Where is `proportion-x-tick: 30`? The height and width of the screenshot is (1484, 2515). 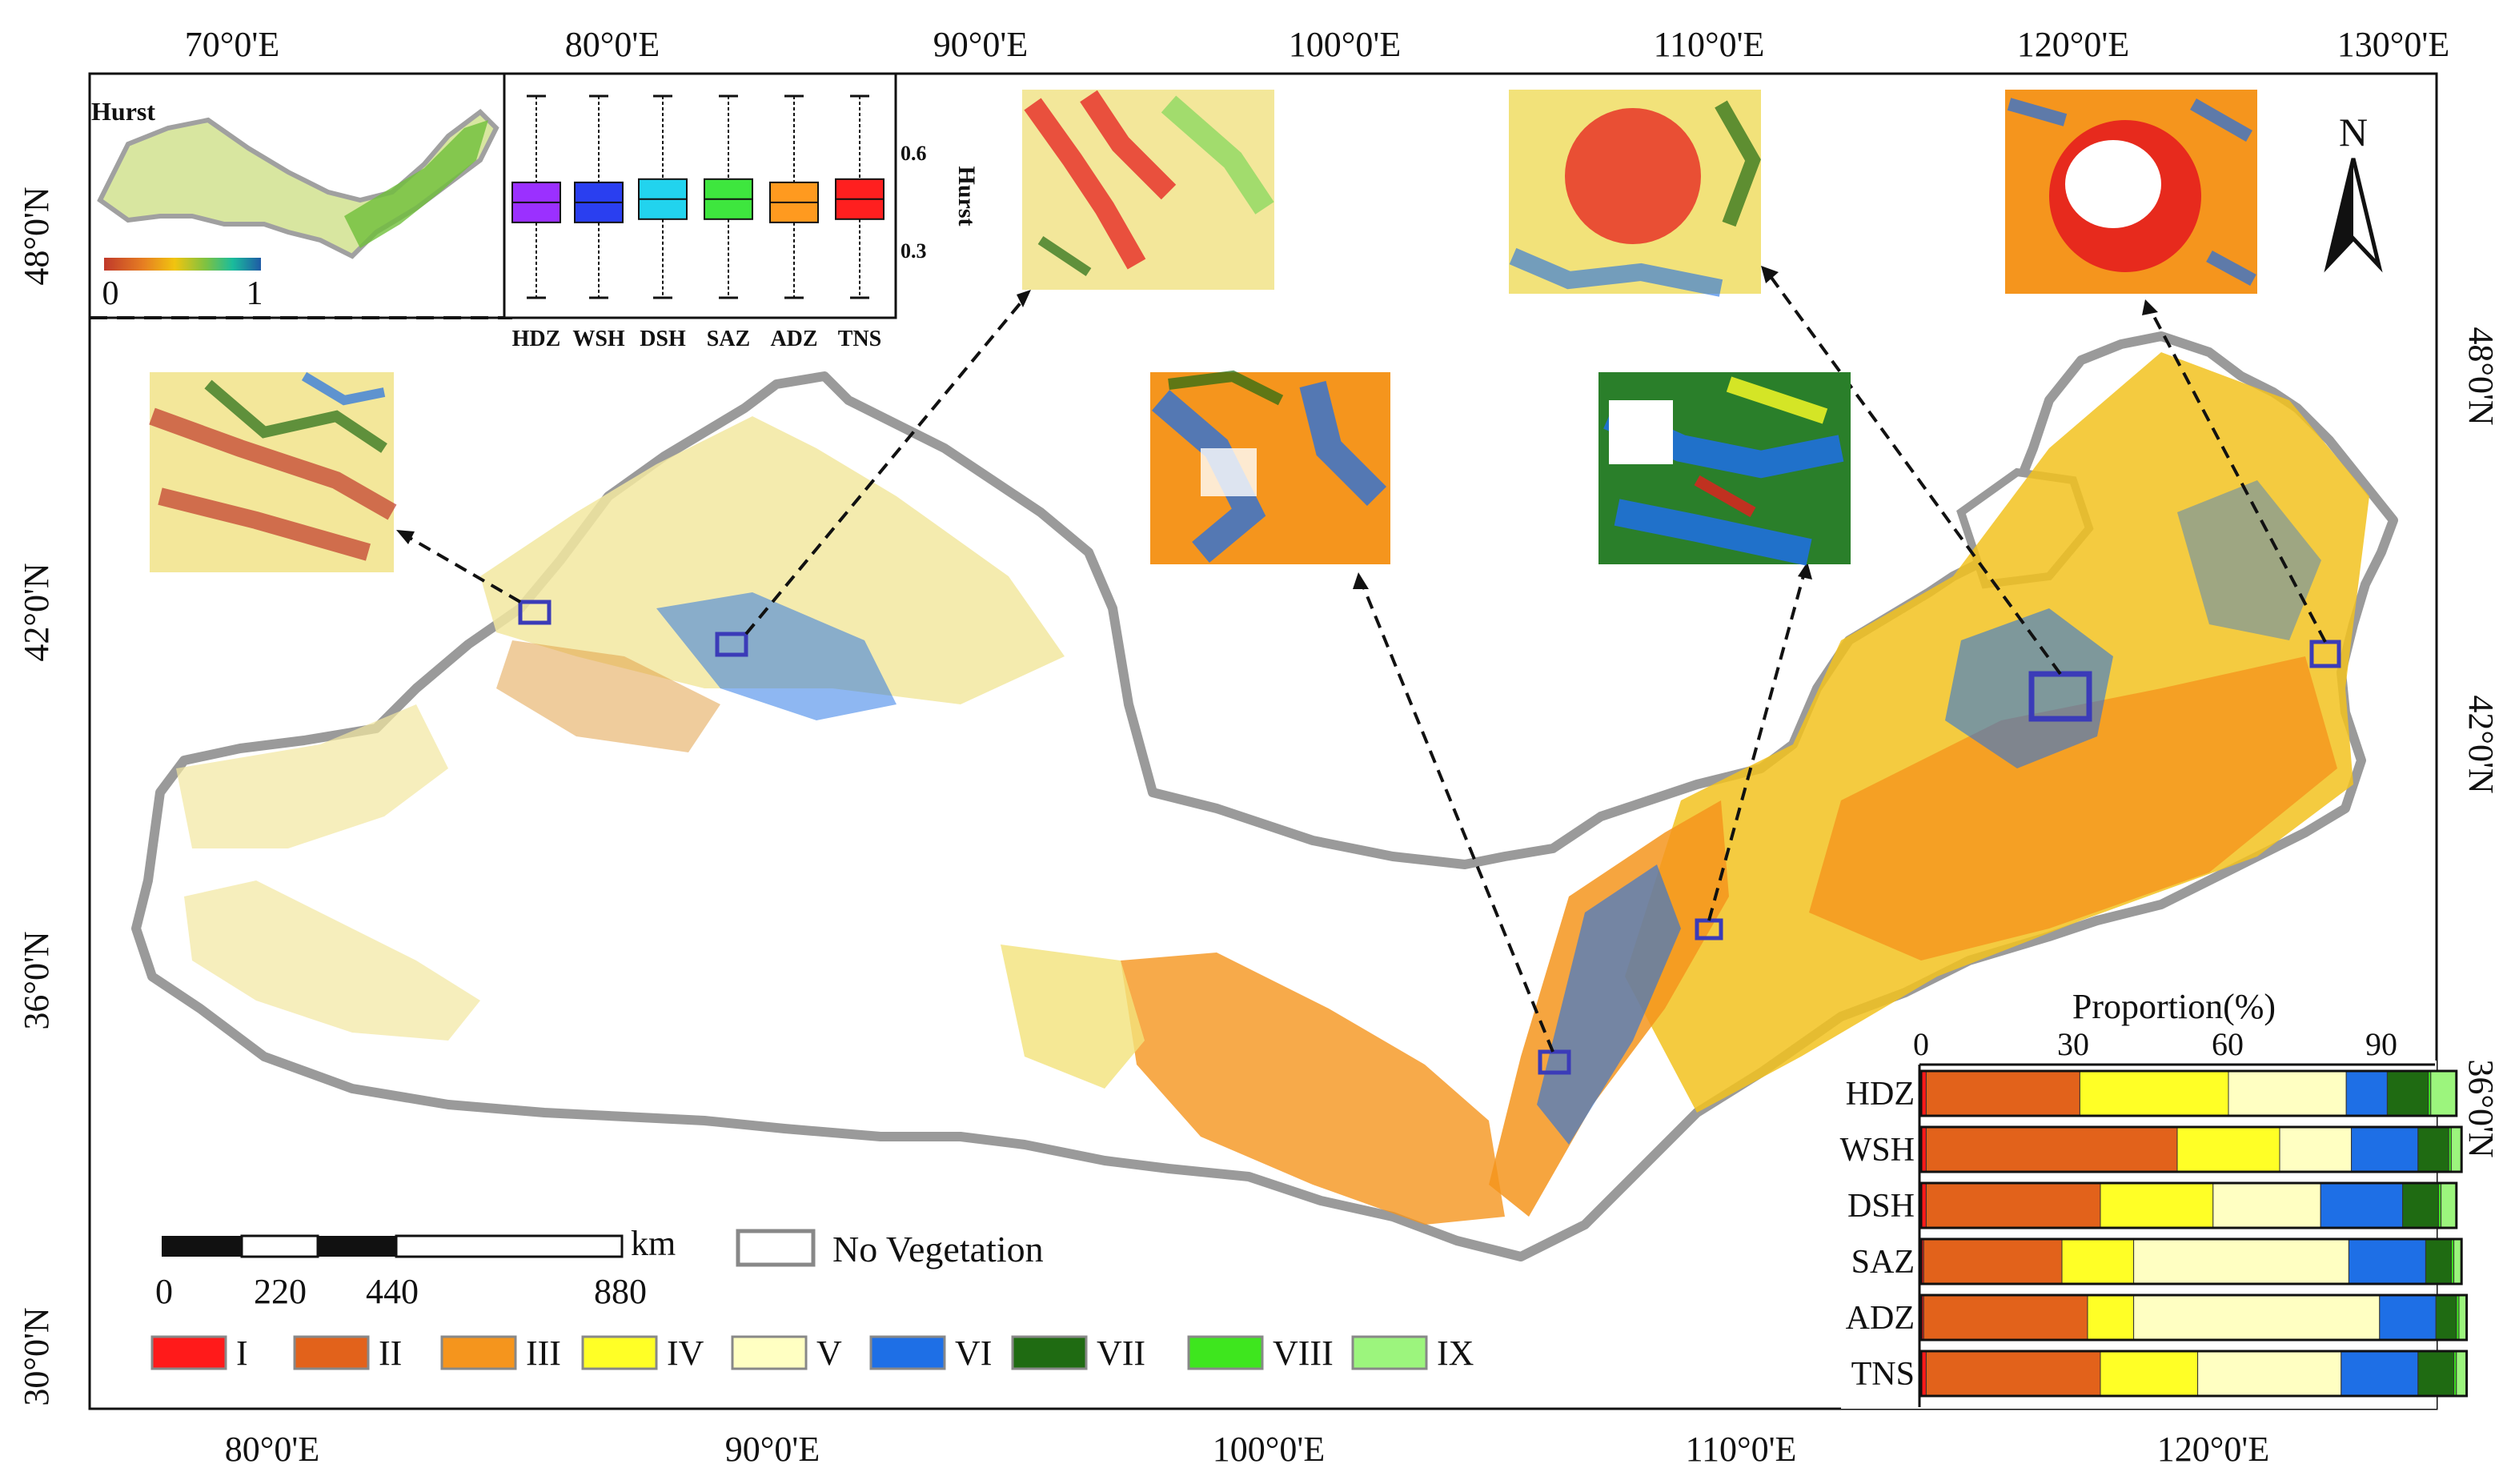 proportion-x-tick: 30 is located at coordinates (2073, 1044).